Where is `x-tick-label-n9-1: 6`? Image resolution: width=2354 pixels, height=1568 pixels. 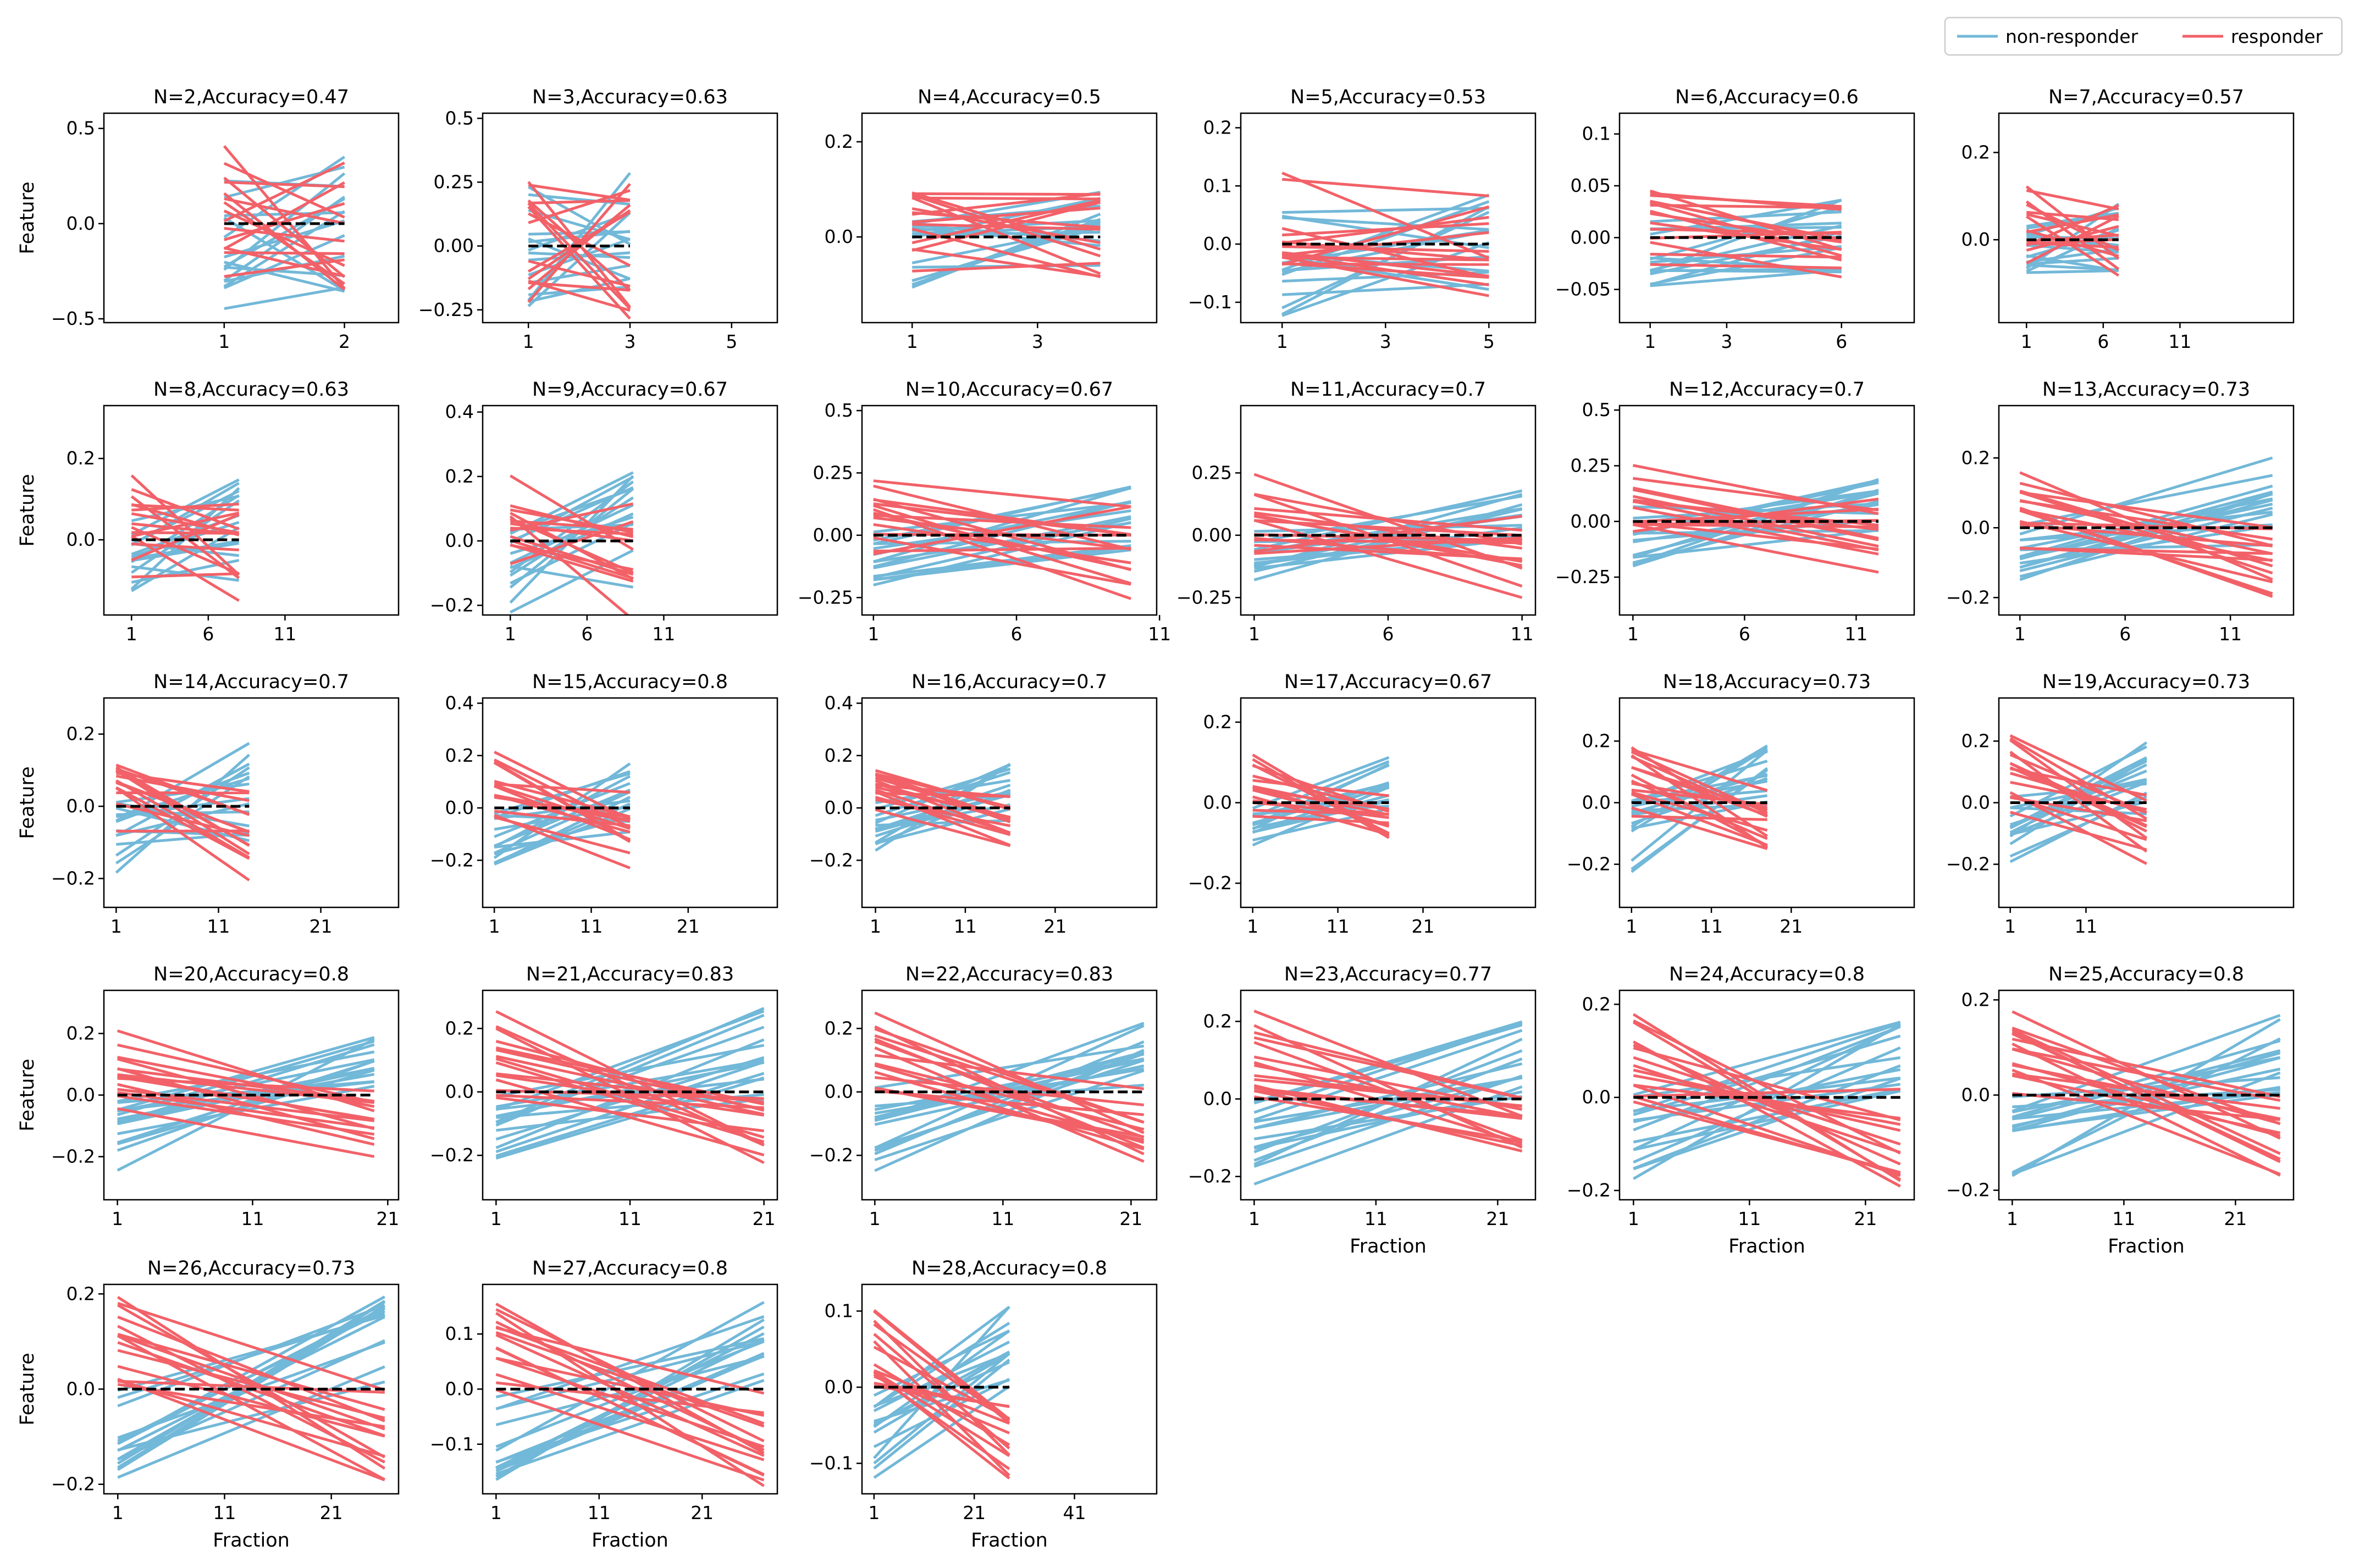 x-tick-label-n9-1: 6 is located at coordinates (587, 634).